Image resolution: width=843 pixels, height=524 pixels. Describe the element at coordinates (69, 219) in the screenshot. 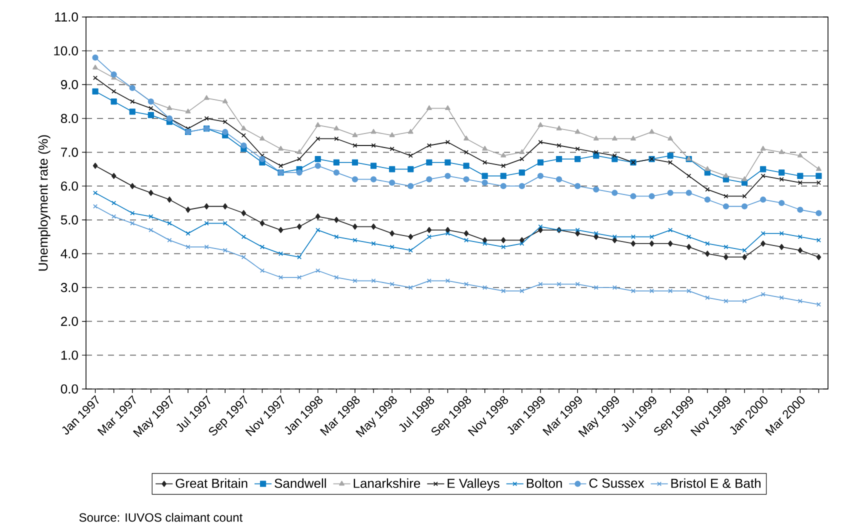

I see `y-tick-label: 5.0` at that location.